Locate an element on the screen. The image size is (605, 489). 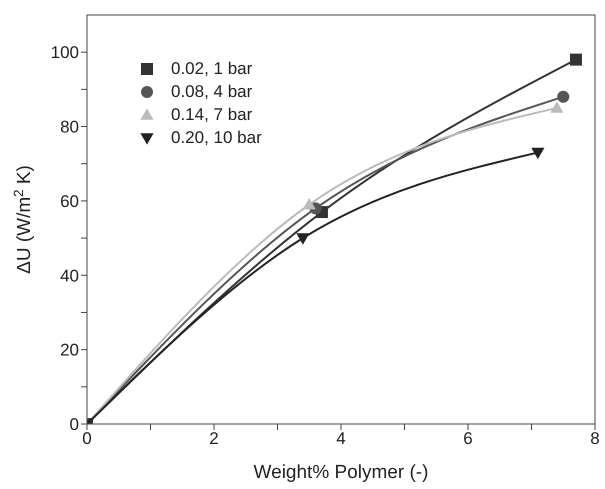
legend-label: 0.20, 10 bar is located at coordinates (216, 138).